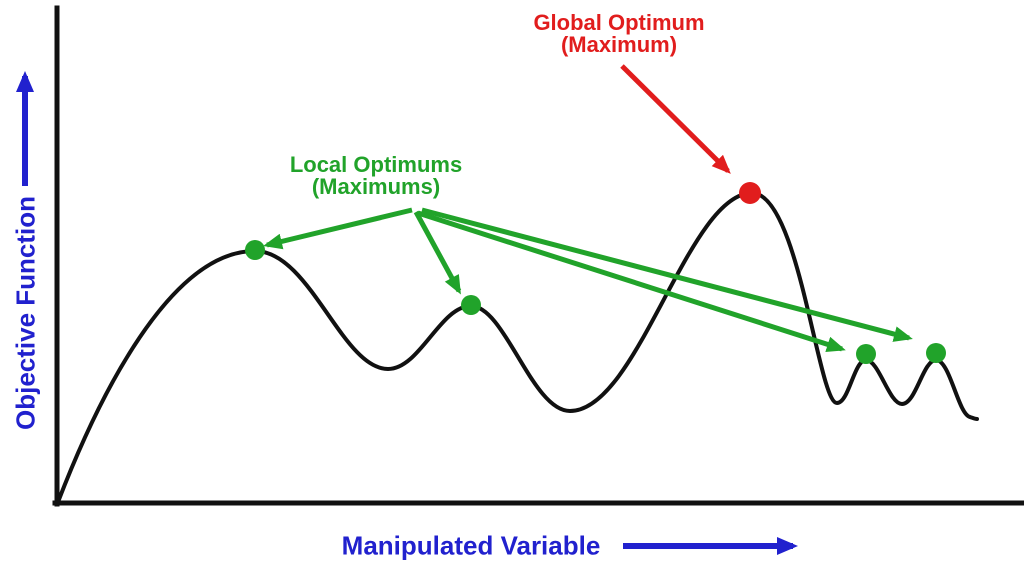  What do you see at coordinates (619, 44) in the screenshot?
I see `global-optimum-label-line2: (Maximum)` at bounding box center [619, 44].